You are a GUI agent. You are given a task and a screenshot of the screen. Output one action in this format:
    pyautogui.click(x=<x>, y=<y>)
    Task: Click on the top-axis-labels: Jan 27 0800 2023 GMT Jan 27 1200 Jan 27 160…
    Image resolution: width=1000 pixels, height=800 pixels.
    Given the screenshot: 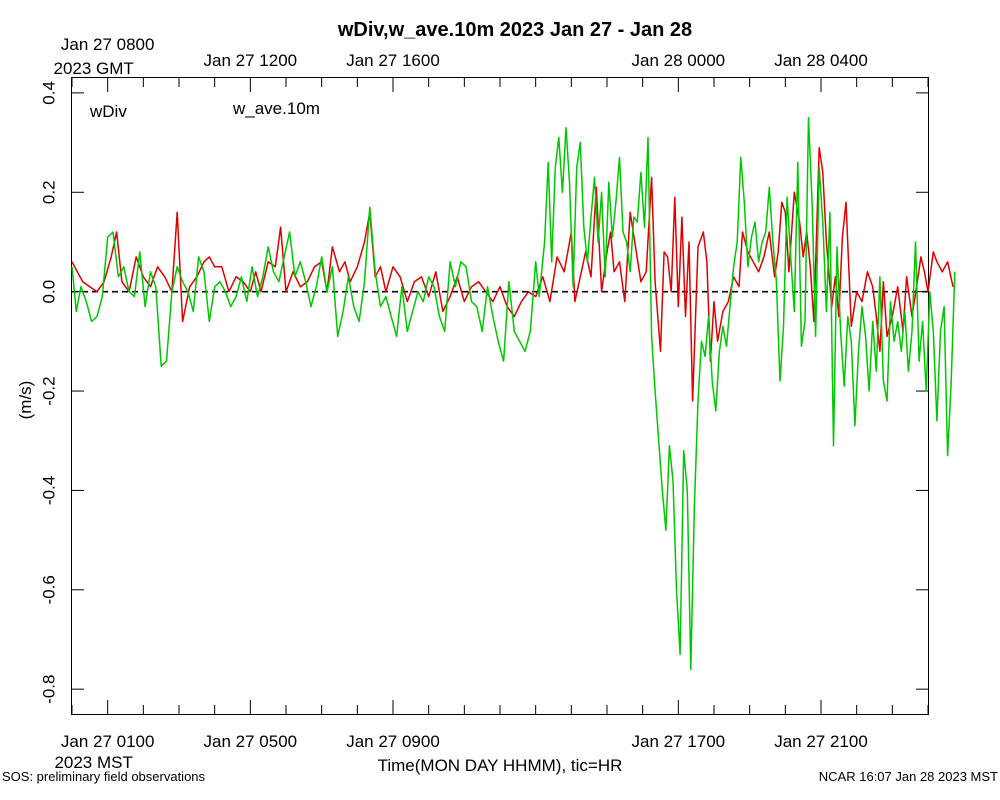 What is the action you would take?
    pyautogui.click(x=461, y=56)
    